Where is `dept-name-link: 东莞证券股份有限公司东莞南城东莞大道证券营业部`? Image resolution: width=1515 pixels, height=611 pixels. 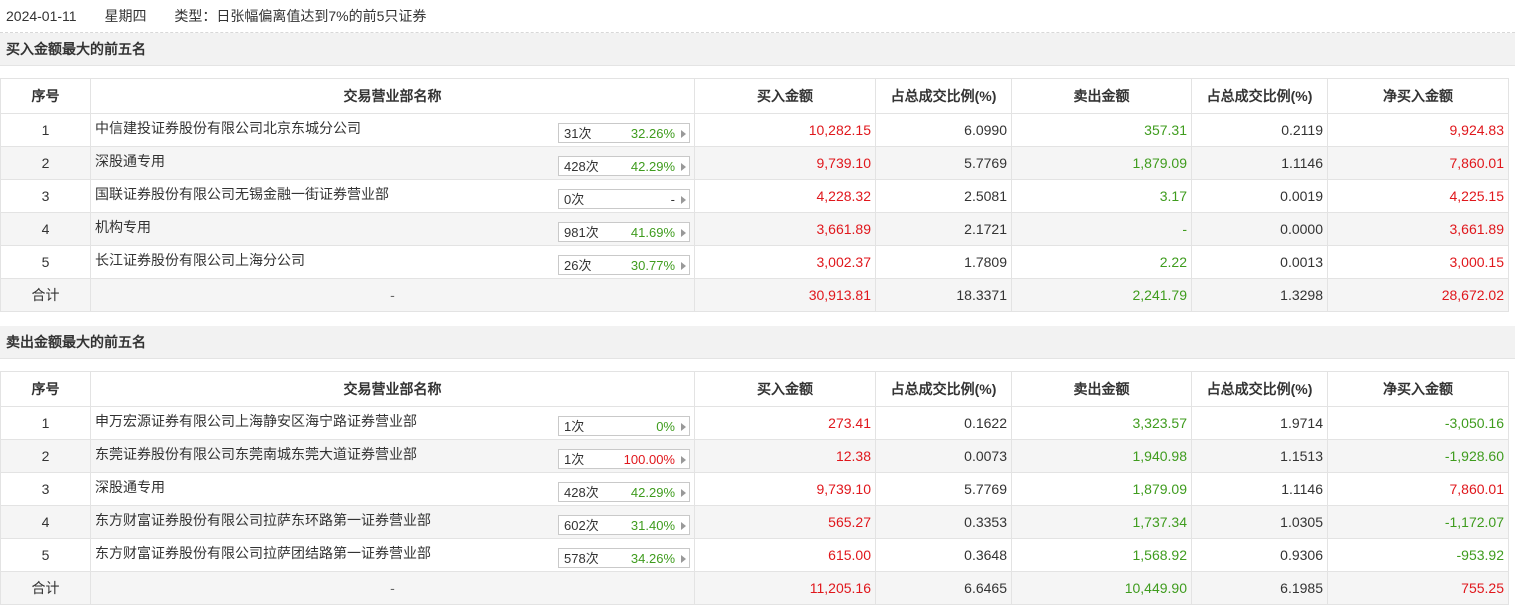 dept-name-link: 东莞证券股份有限公司东莞南城东莞大道证券营业部 is located at coordinates (256, 453).